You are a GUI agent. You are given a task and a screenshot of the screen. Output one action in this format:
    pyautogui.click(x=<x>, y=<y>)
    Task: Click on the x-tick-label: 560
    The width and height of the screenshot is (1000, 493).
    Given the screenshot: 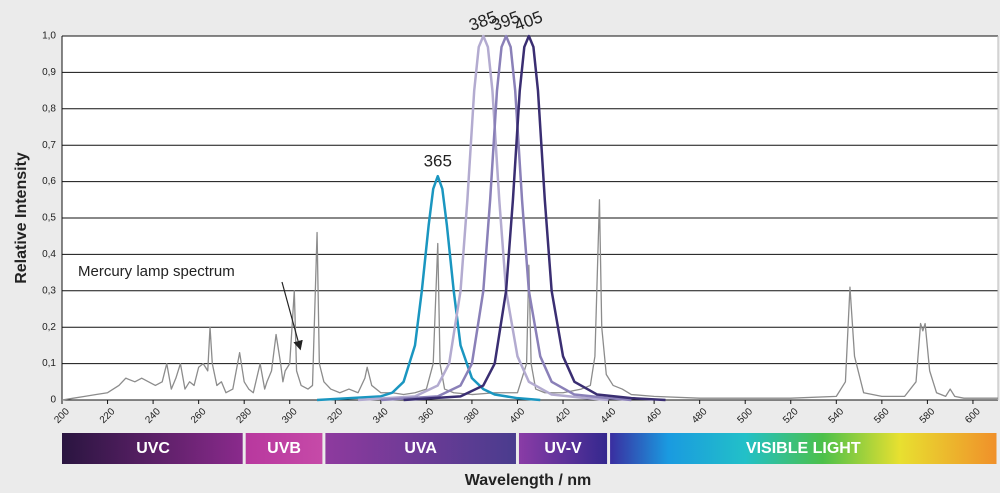 What is the action you would take?
    pyautogui.click(x=882, y=416)
    